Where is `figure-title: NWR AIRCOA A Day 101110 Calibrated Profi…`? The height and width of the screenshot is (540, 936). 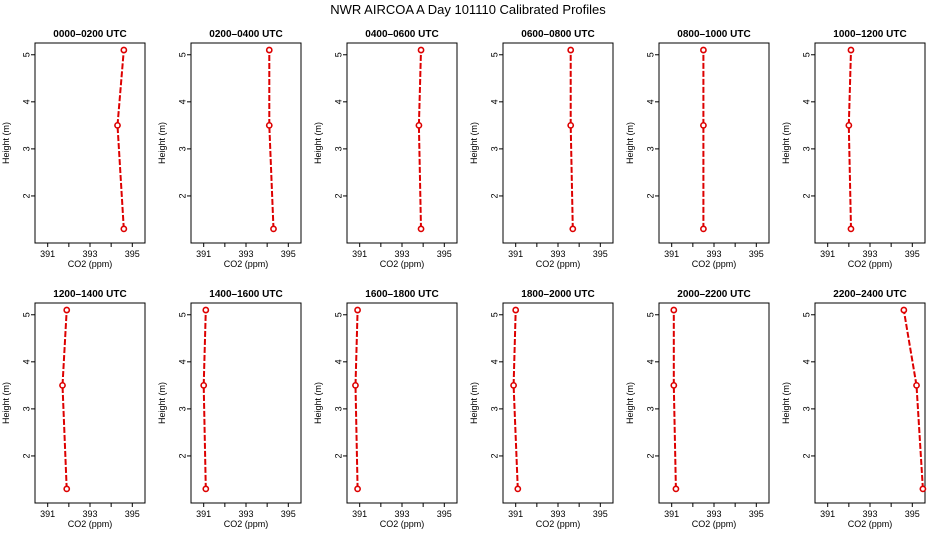
figure-title: NWR AIRCOA A Day 101110 Calibrated Profi… is located at coordinates (468, 9).